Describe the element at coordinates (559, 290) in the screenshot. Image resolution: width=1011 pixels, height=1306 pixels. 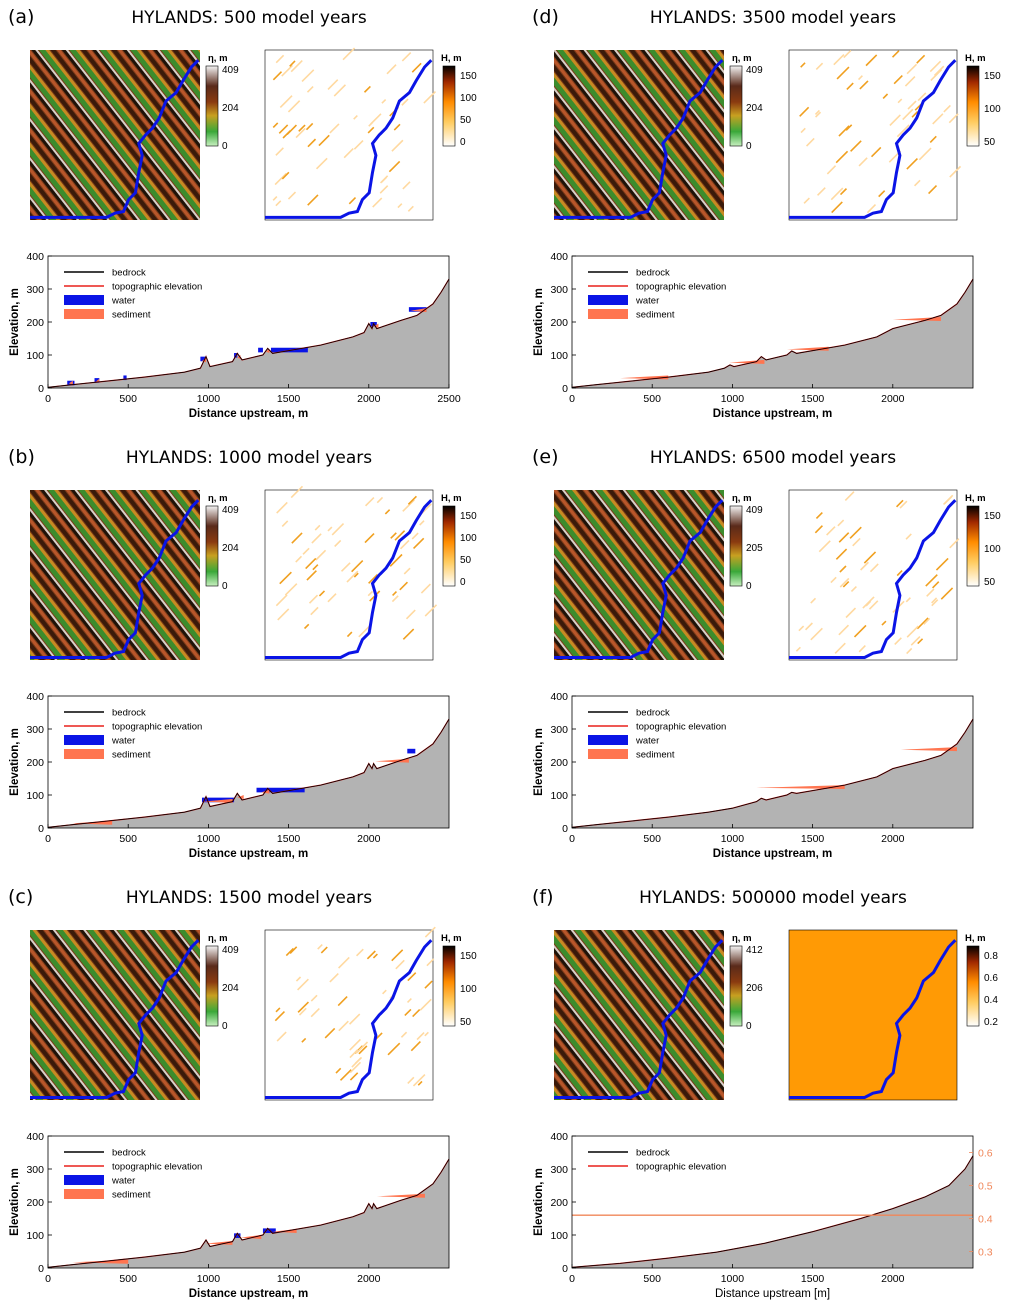
I see `y-tick-label: 300` at that location.